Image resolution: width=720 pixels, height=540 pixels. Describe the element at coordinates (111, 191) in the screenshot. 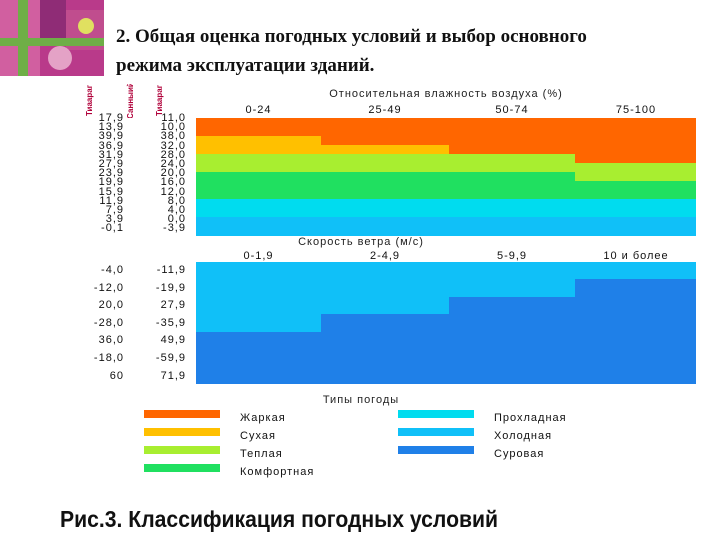

I see `humidity-row-label-from: 15,9` at that location.